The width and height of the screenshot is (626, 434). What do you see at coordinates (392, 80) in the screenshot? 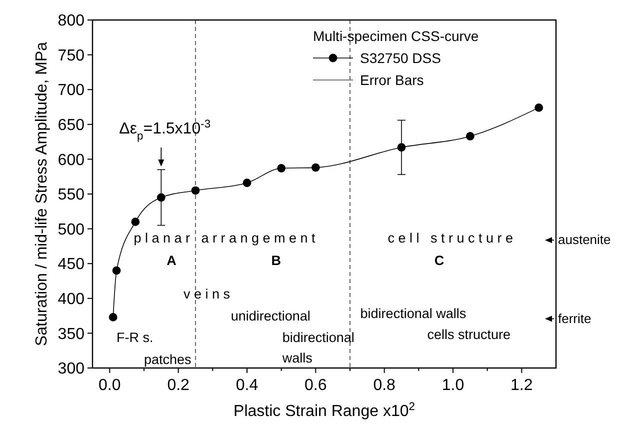
I see `annotation: Error Bars` at bounding box center [392, 80].